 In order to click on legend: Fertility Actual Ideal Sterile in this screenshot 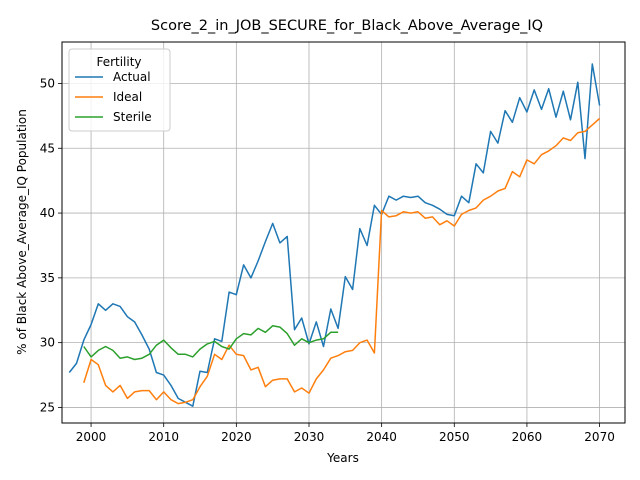, I will do `click(119, 90)`.